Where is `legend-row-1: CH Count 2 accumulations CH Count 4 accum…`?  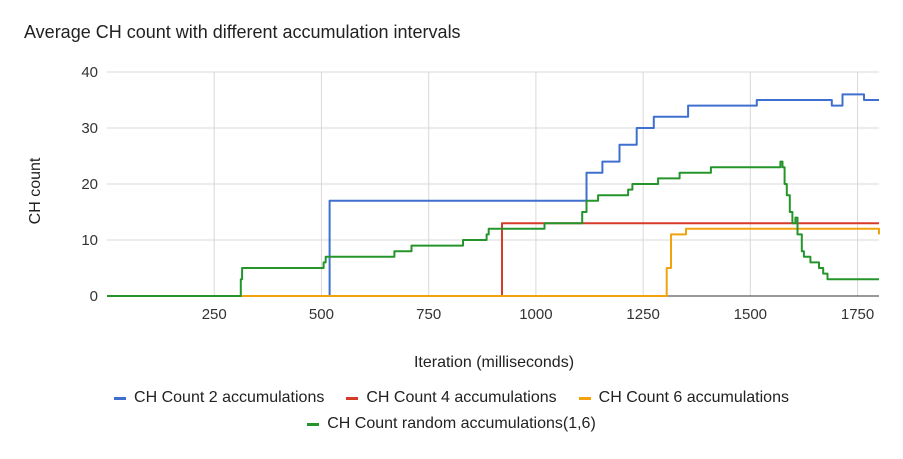 legend-row-1: CH Count 2 accumulations CH Count 4 accum… is located at coordinates (451, 398).